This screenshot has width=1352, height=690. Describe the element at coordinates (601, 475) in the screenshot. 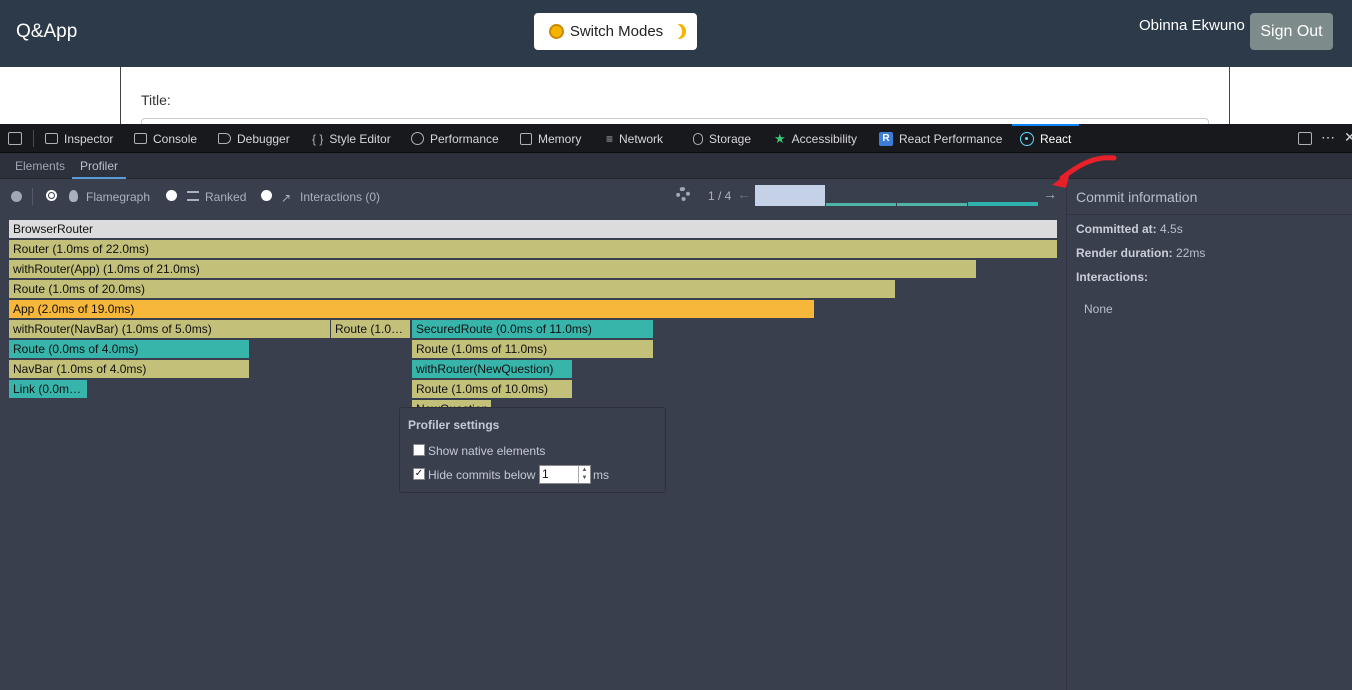

I see `ms-unit-label: ms` at that location.